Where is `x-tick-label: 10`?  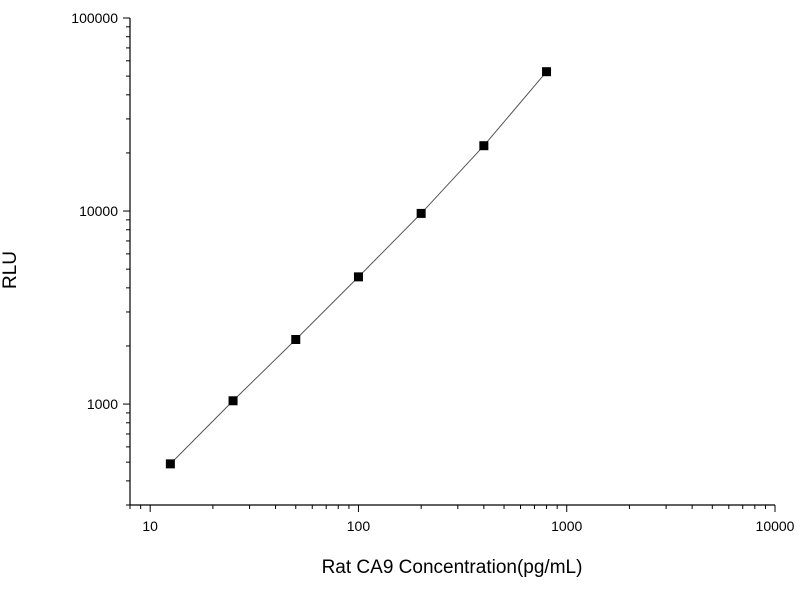
x-tick-label: 10 is located at coordinates (150, 526).